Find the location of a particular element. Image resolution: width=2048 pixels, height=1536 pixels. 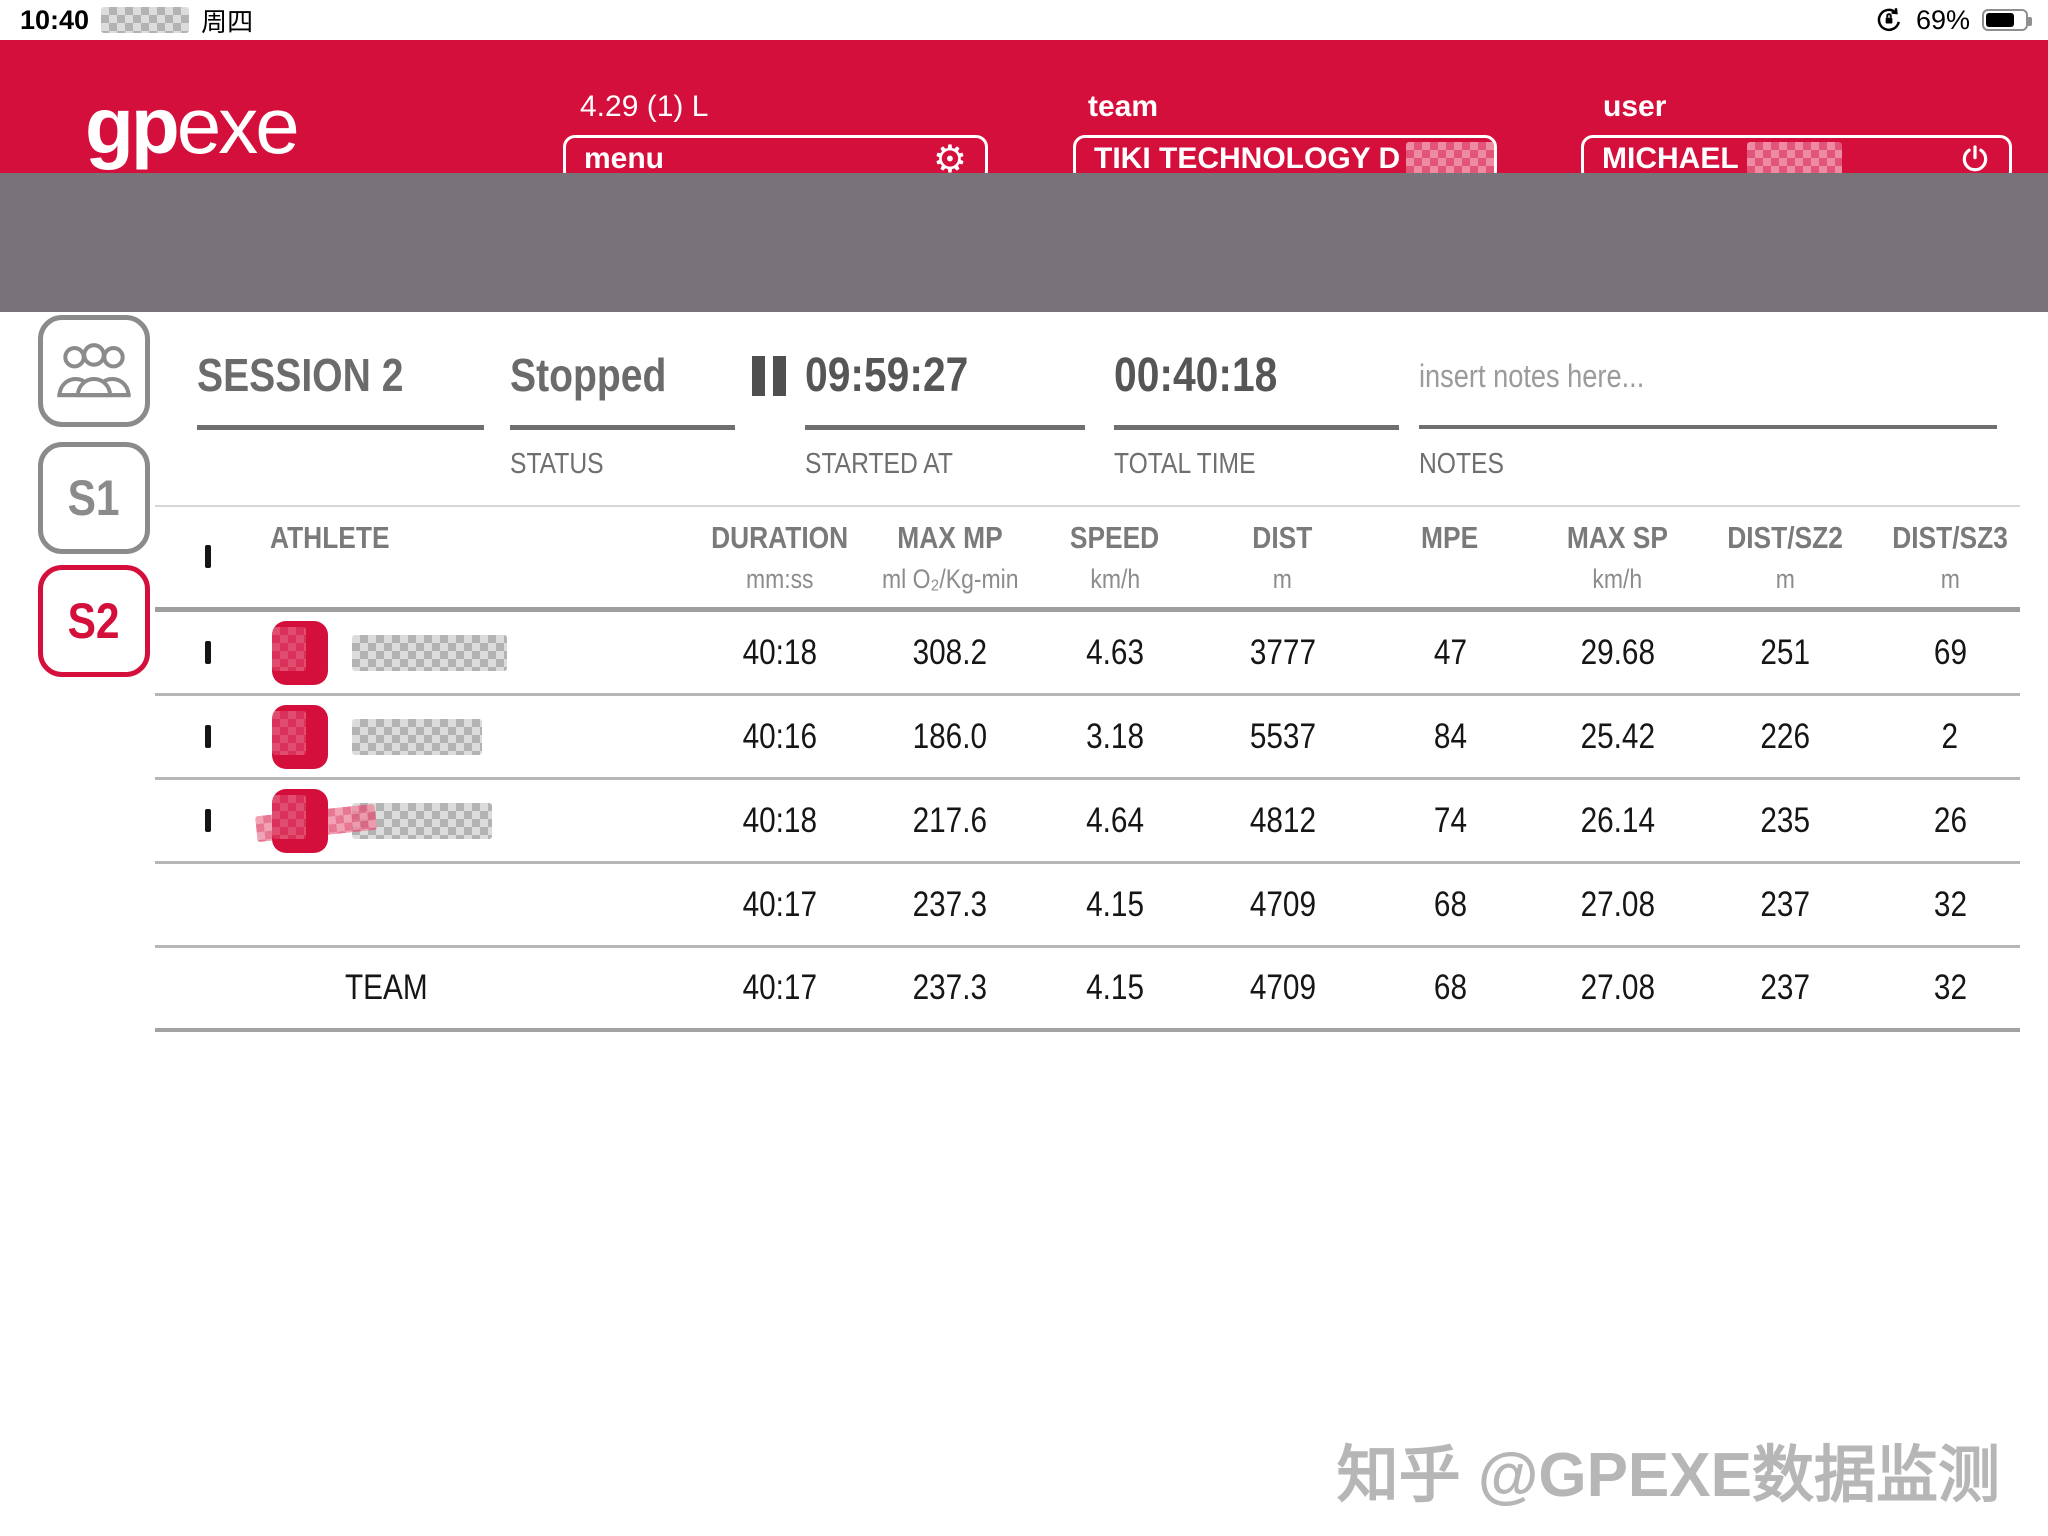

watermark: 知乎 @GPEXE数据监测 is located at coordinates (1668, 1475).